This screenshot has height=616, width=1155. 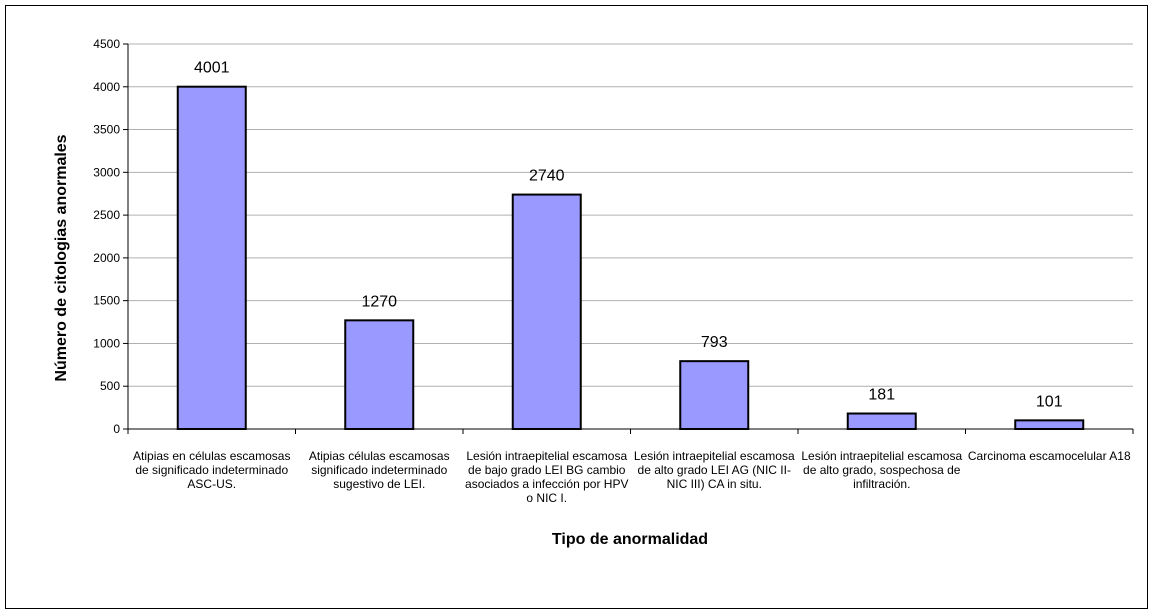 I want to click on data-label: 1270, so click(x=379, y=301).